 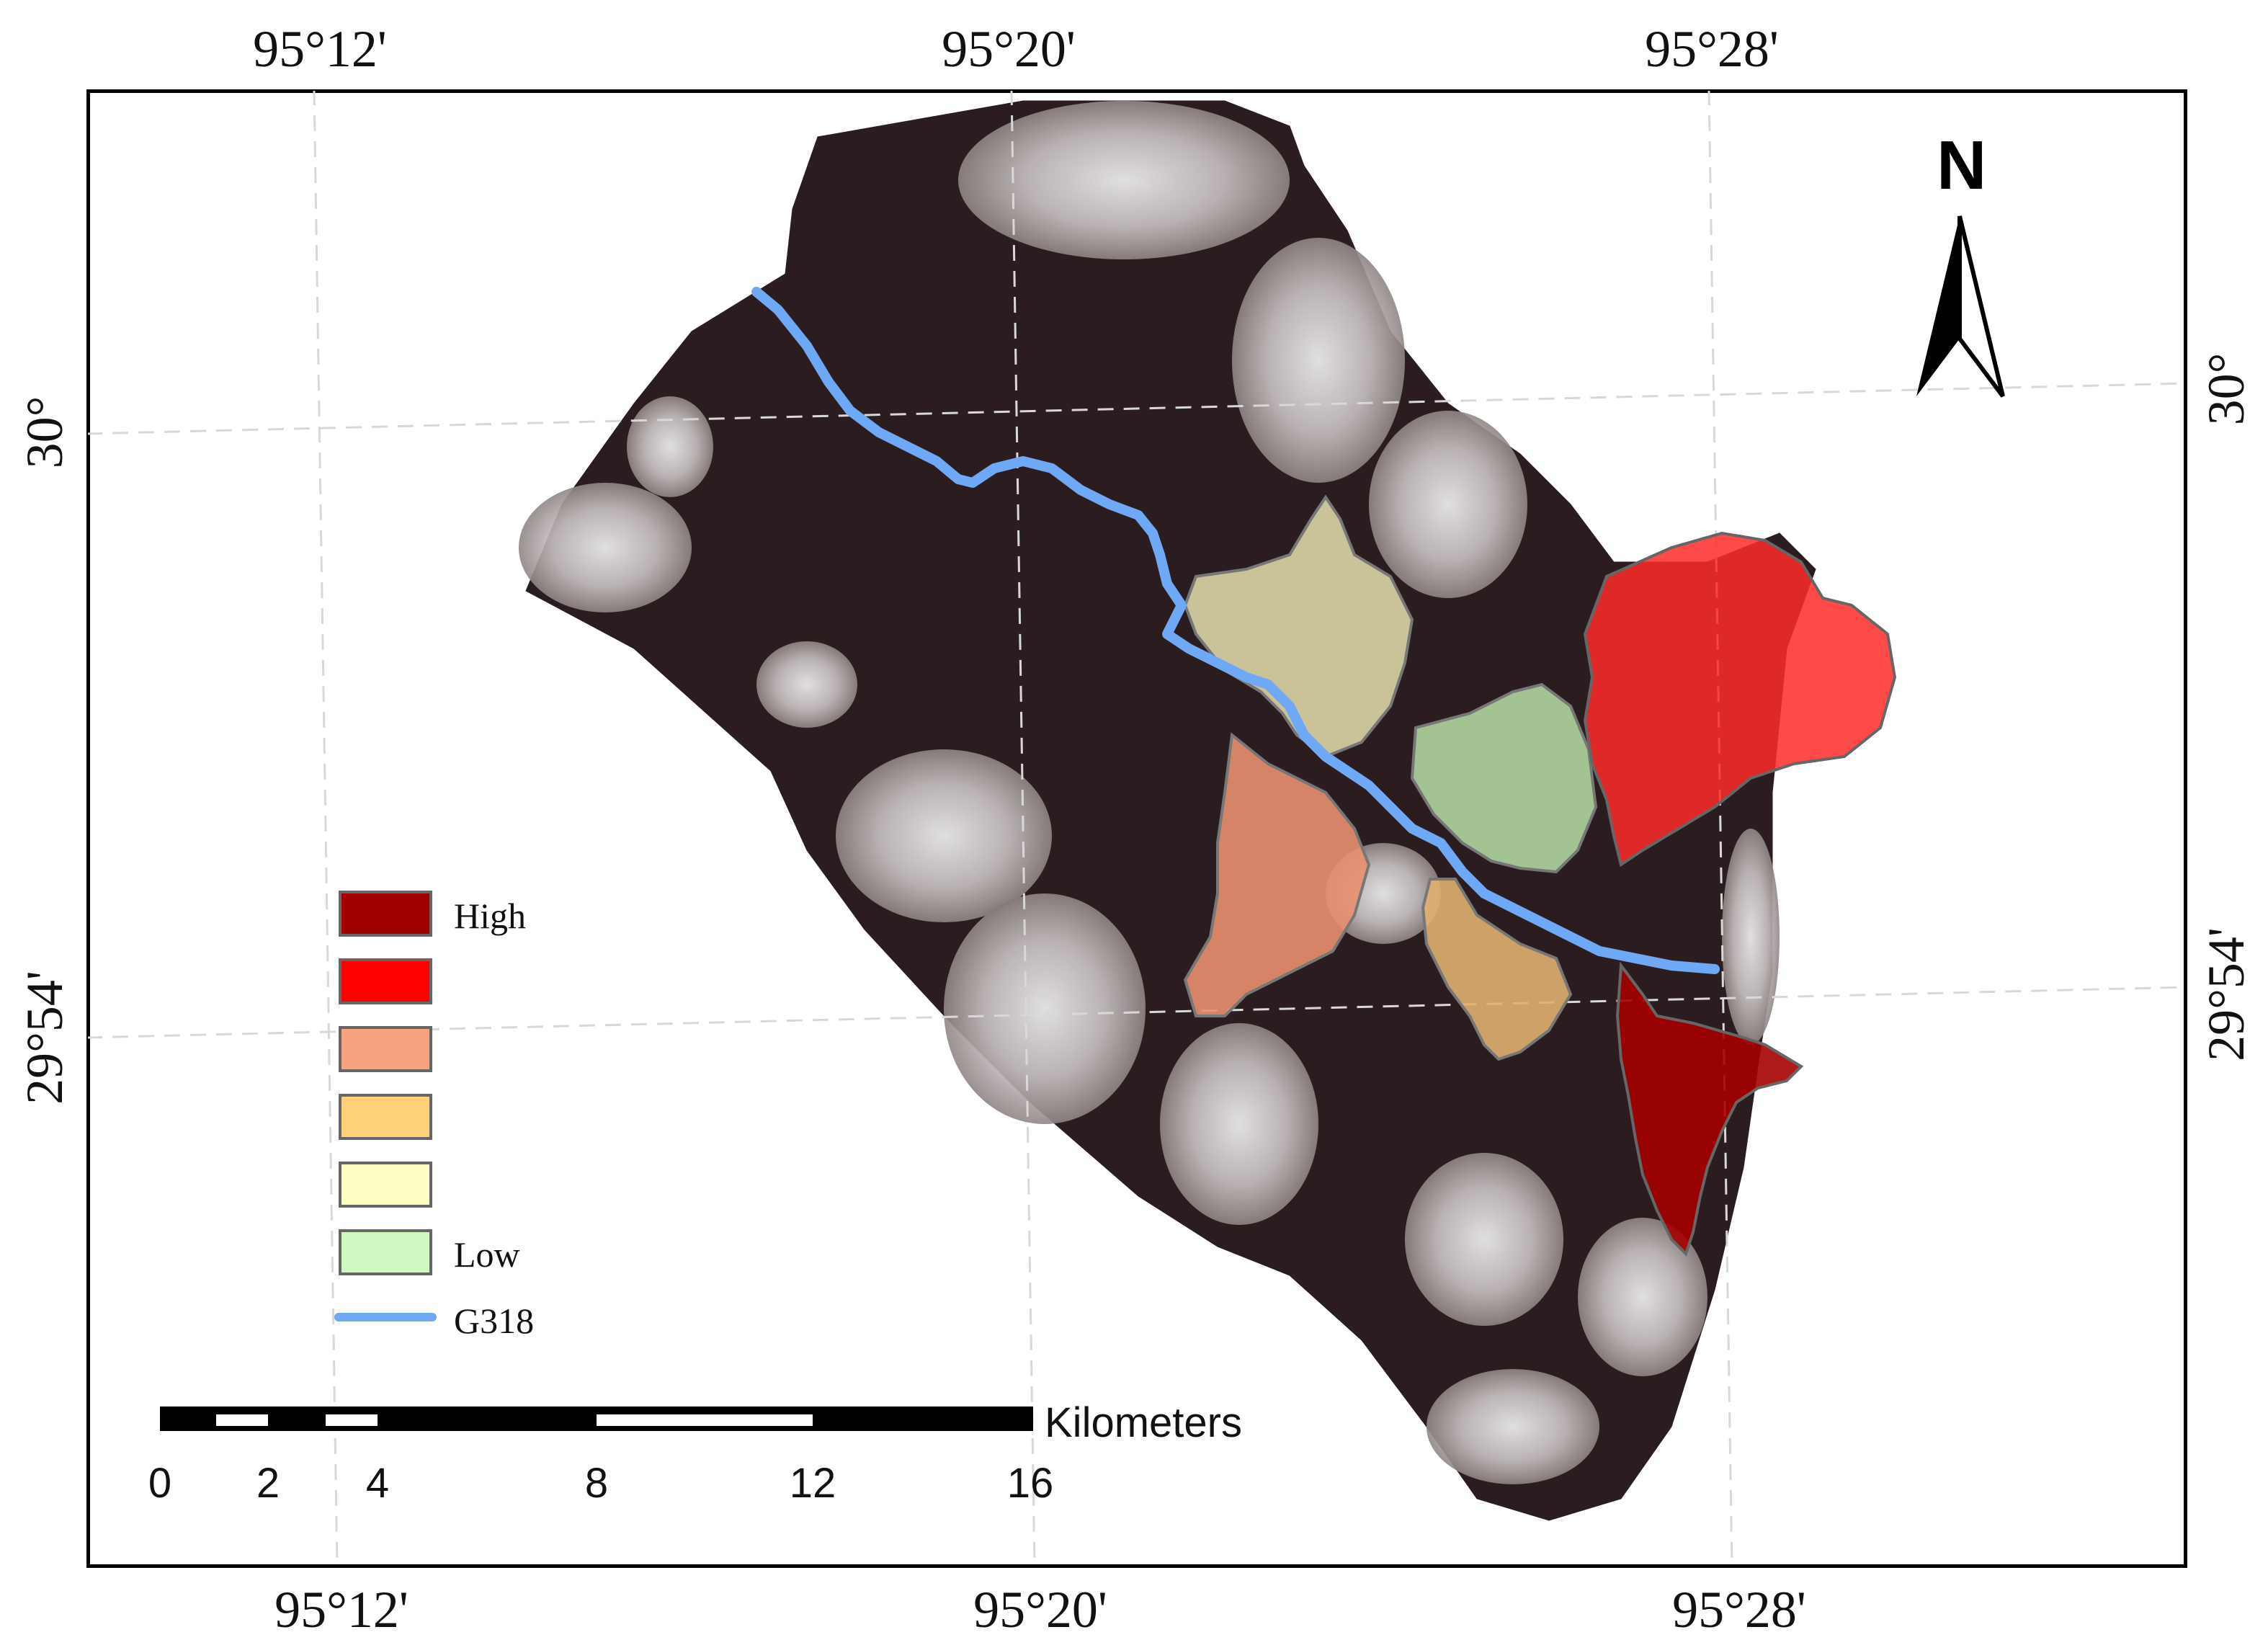 What do you see at coordinates (378, 1483) in the screenshot?
I see `scale-tick-4: 4` at bounding box center [378, 1483].